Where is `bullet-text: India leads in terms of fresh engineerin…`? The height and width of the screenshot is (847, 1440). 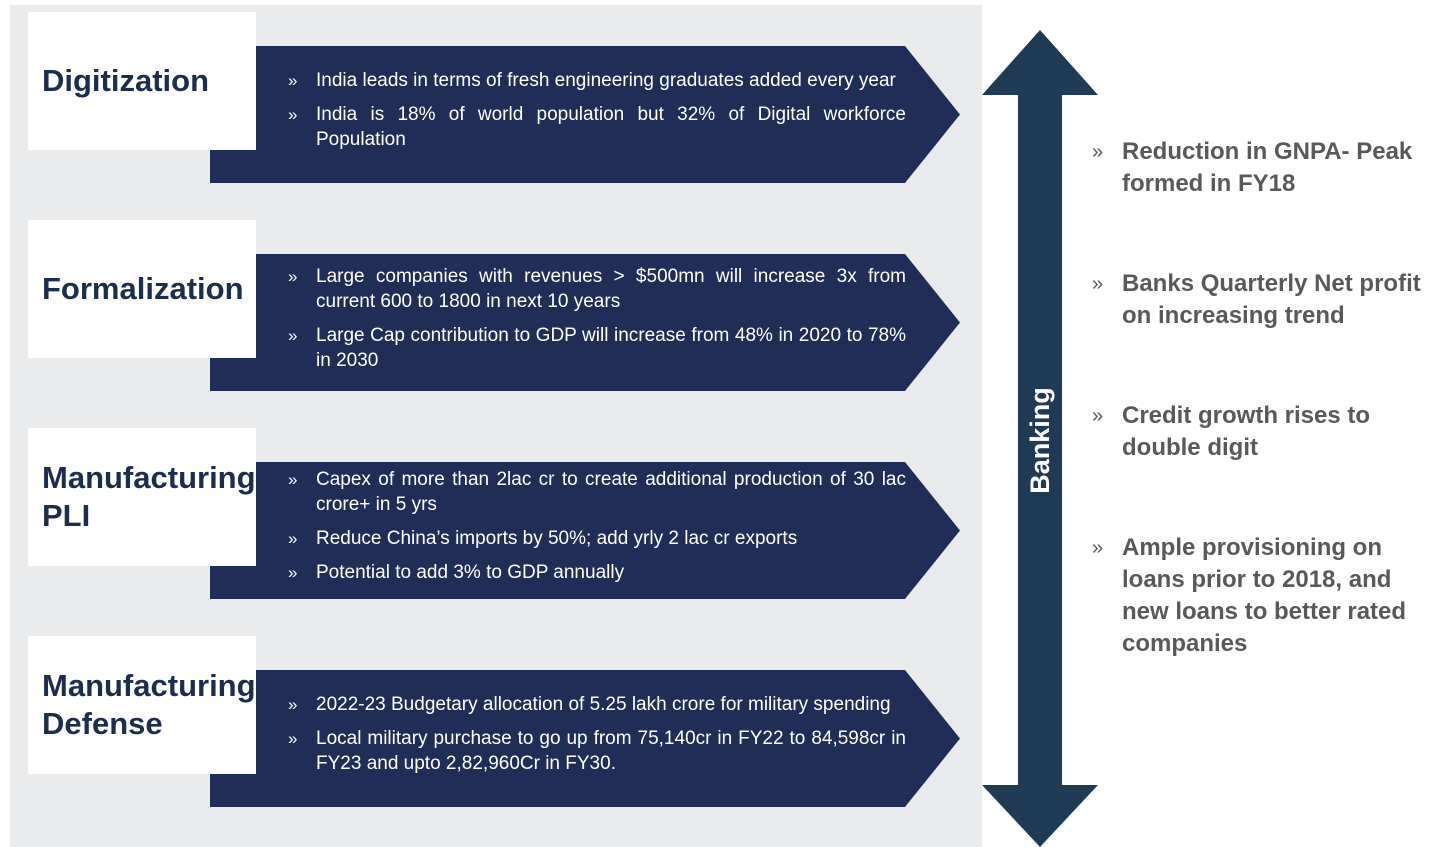 bullet-text: India leads in terms of fresh engineerin… is located at coordinates (606, 80).